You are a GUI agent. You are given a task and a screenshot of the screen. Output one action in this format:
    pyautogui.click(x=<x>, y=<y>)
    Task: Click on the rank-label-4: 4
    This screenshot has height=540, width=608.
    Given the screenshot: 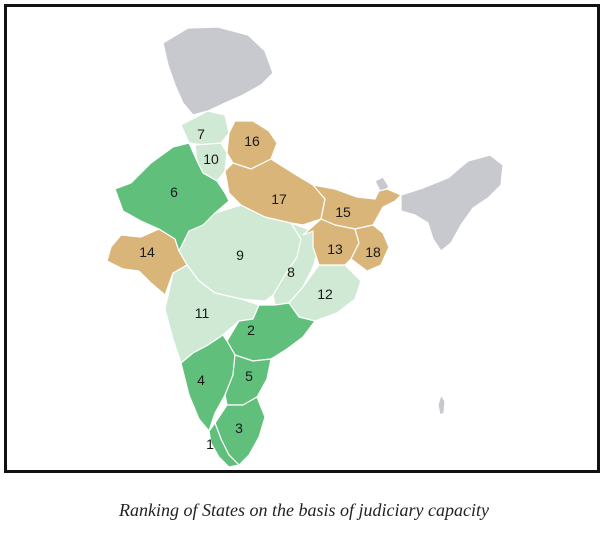 What is the action you would take?
    pyautogui.click(x=201, y=380)
    